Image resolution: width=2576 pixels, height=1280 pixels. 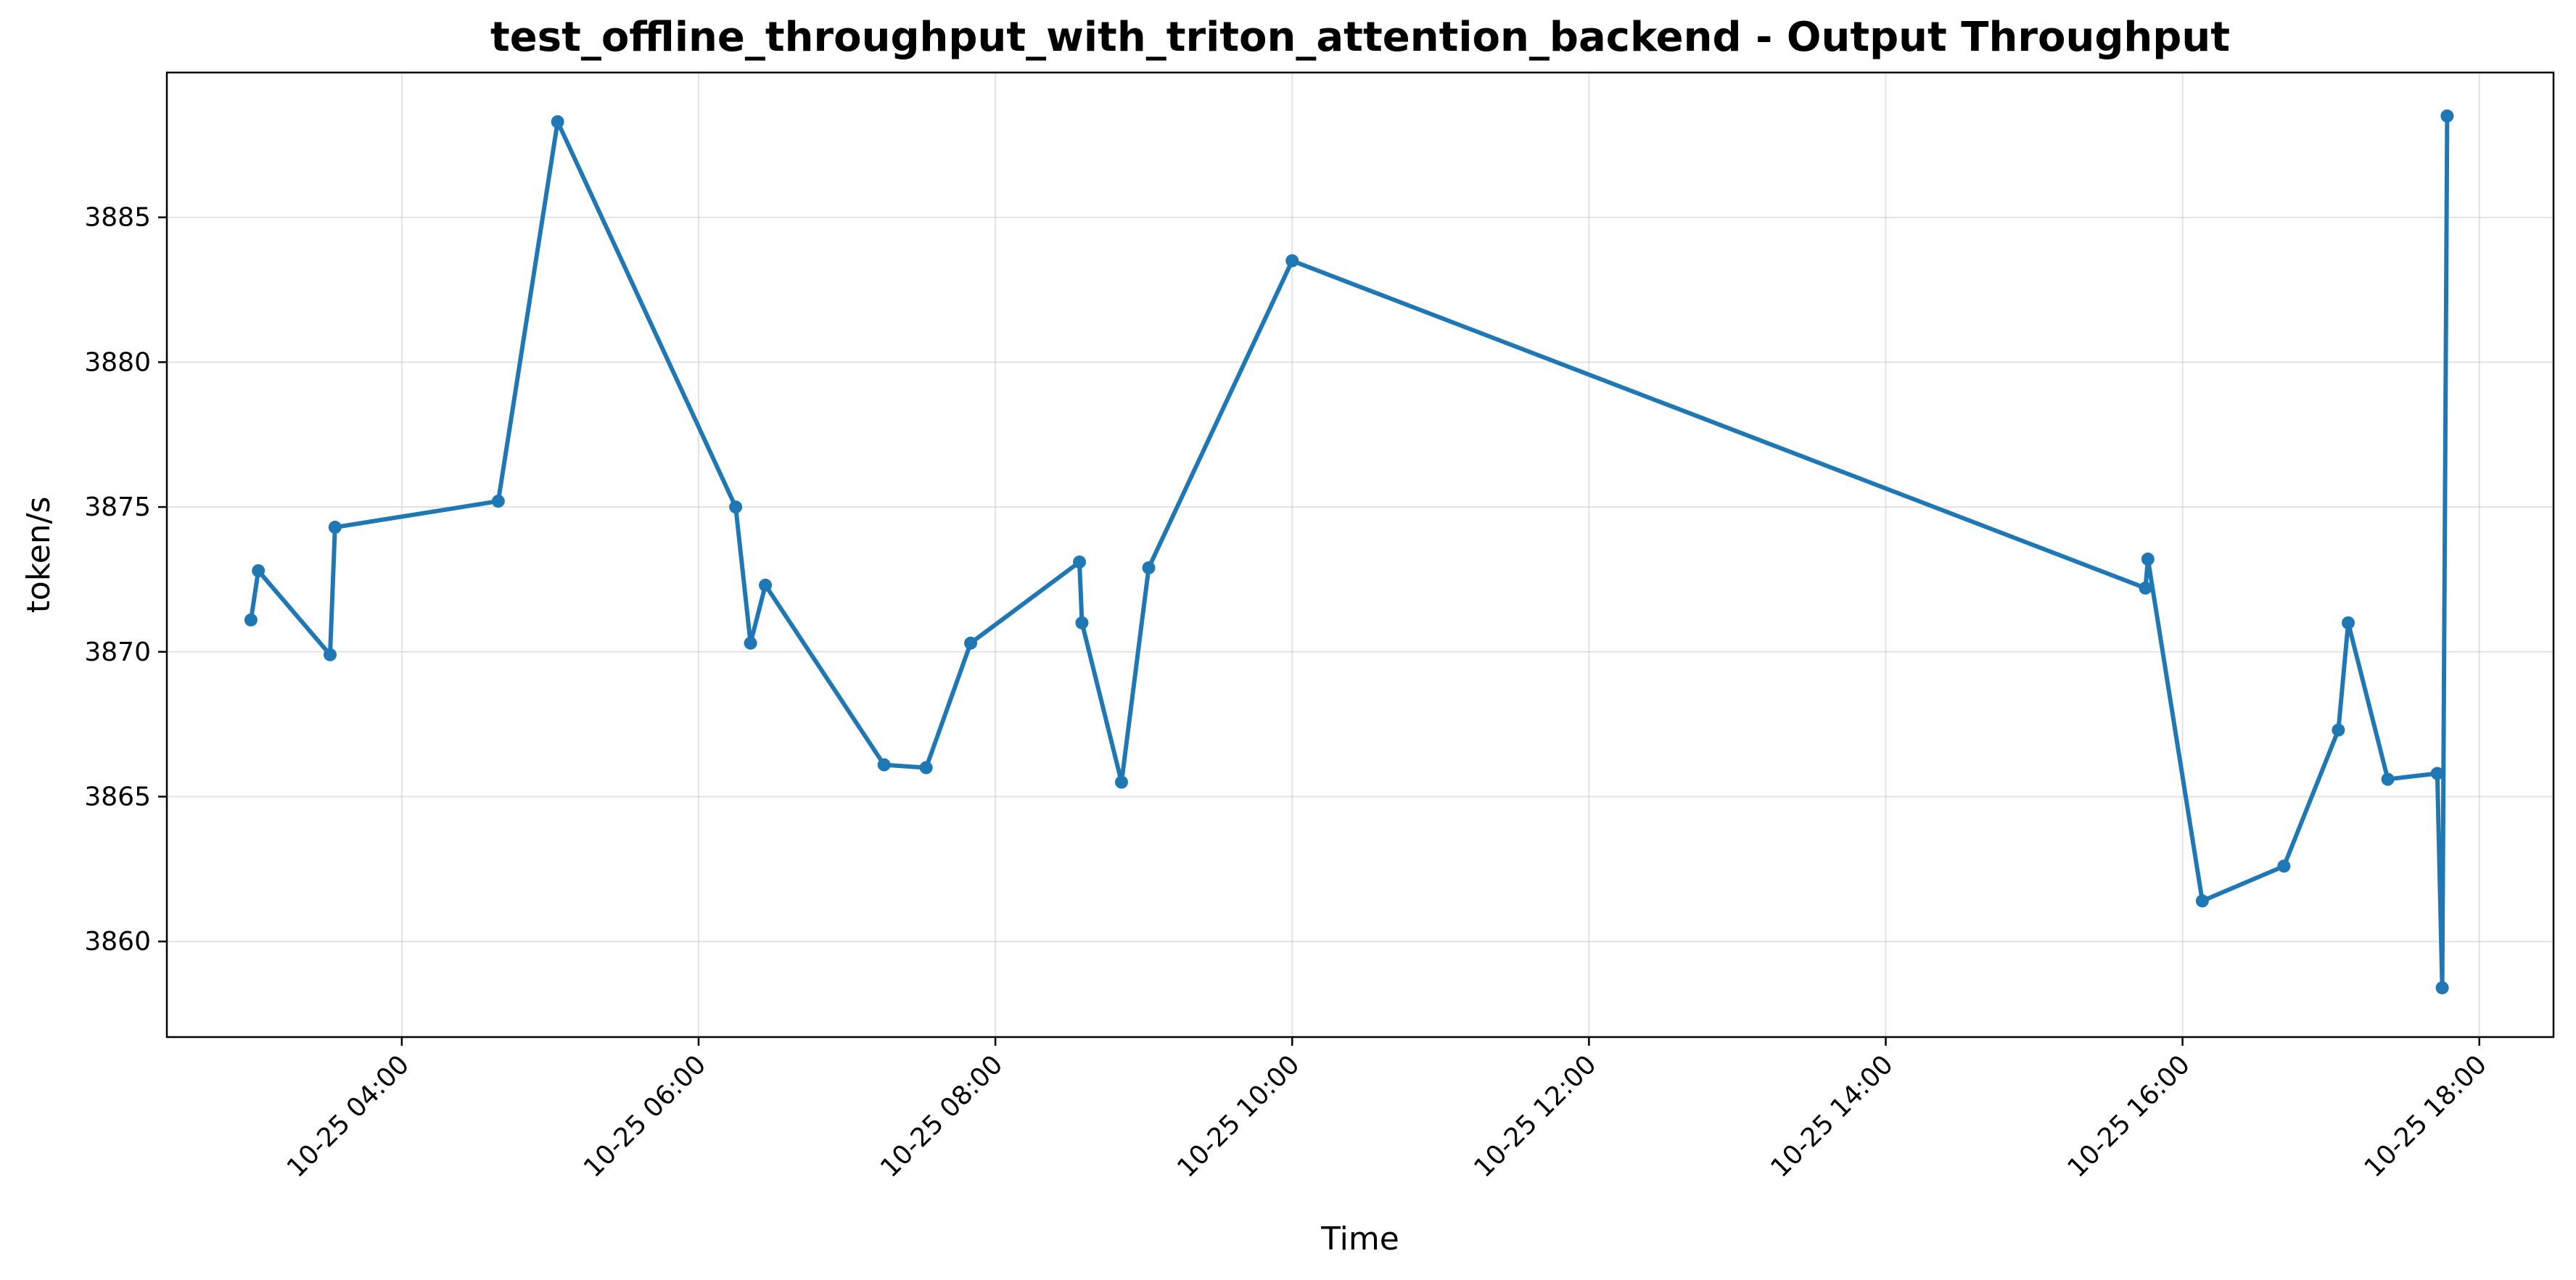 I want to click on x-tick-label: 10-25 14:00, so click(x=1831, y=1116).